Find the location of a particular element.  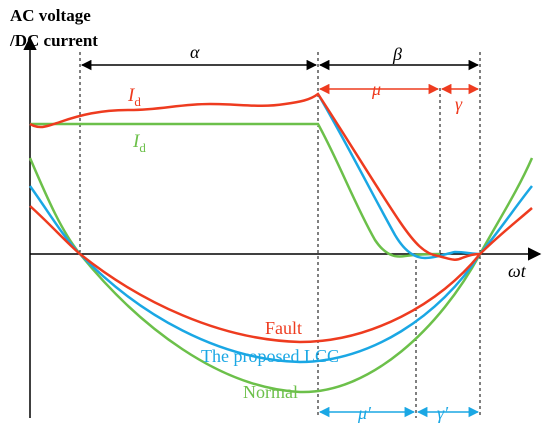

fault-current-subscript: d is located at coordinates (137, 101).